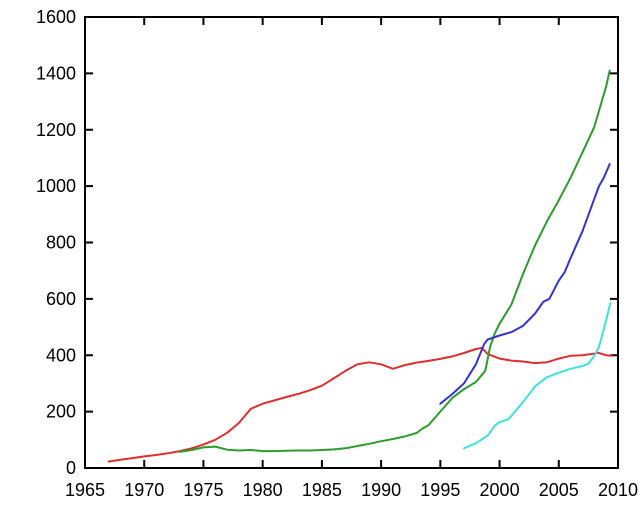 This screenshot has height=512, width=640. Describe the element at coordinates (618, 490) in the screenshot. I see `x-tick-label: 2010` at that location.